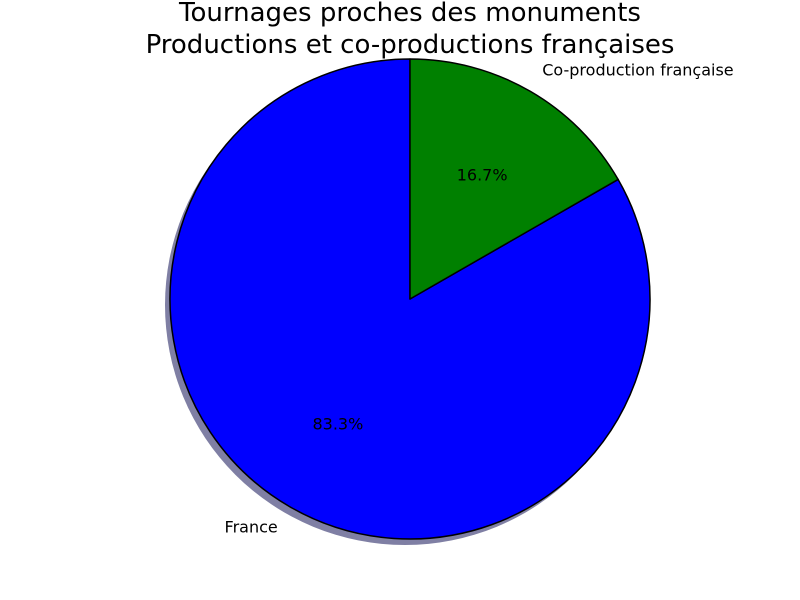 This screenshot has width=800, height=600. Describe the element at coordinates (482, 174) in the screenshot. I see `slice-pct-label-co-production-francaise: 16.7%` at that location.